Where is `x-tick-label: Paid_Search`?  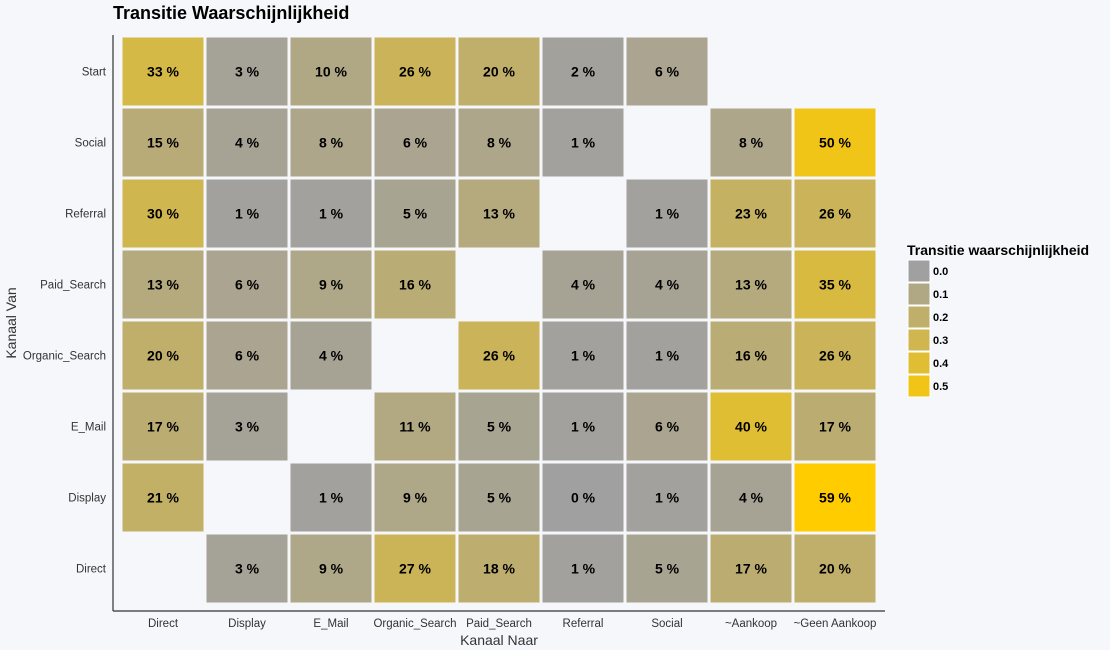
x-tick-label: Paid_Search is located at coordinates (499, 624).